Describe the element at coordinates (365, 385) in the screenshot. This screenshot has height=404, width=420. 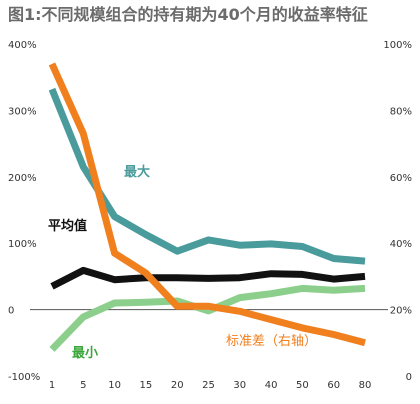
I see `x-tick-label: 80` at that location.